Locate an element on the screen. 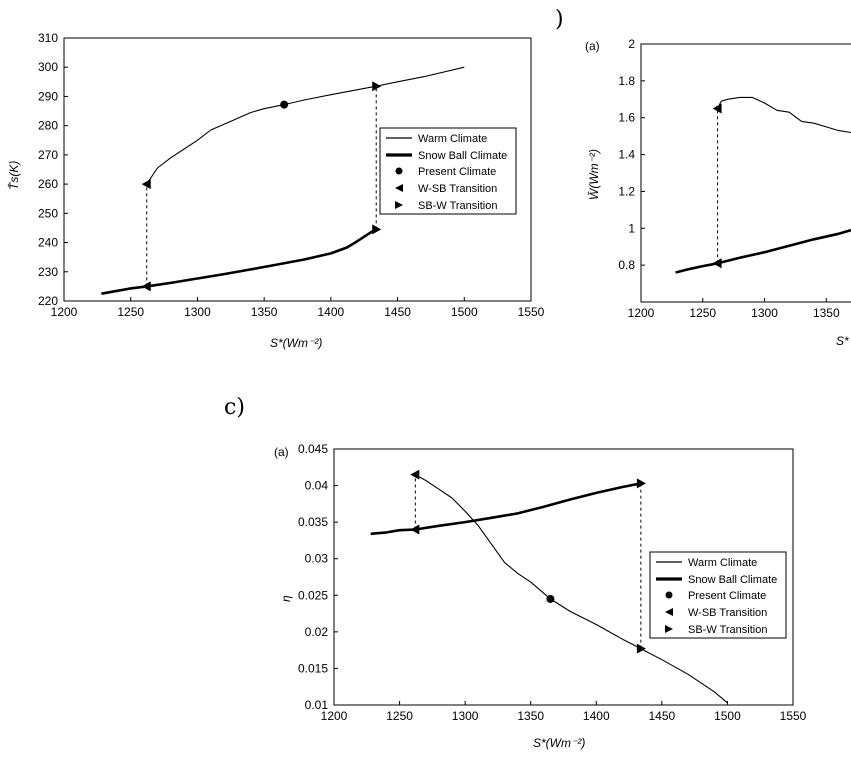  y-tick-label: 220 is located at coordinates (48, 301).